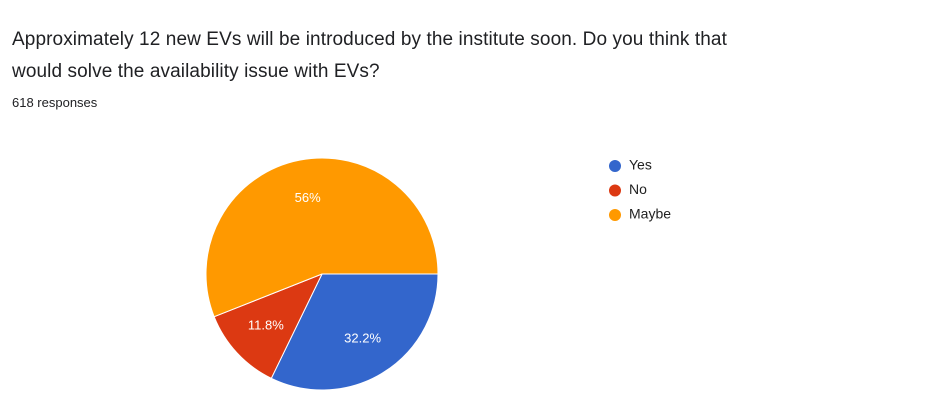 This screenshot has height=418, width=944. Describe the element at coordinates (638, 189) in the screenshot. I see `legend-label: No` at that location.